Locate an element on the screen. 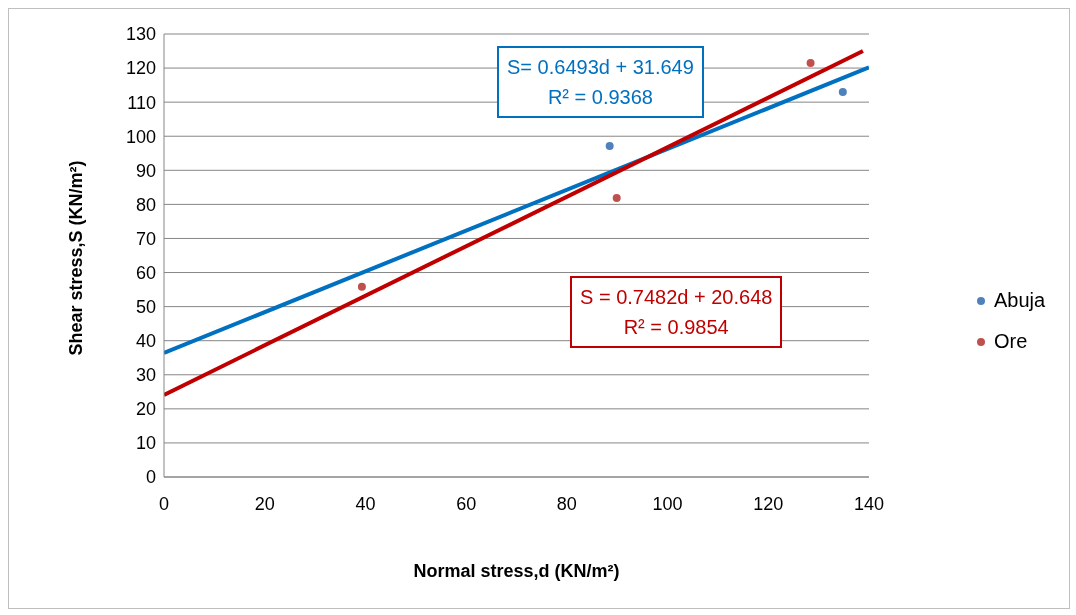  y-tick-label: 110 is located at coordinates (141, 102).